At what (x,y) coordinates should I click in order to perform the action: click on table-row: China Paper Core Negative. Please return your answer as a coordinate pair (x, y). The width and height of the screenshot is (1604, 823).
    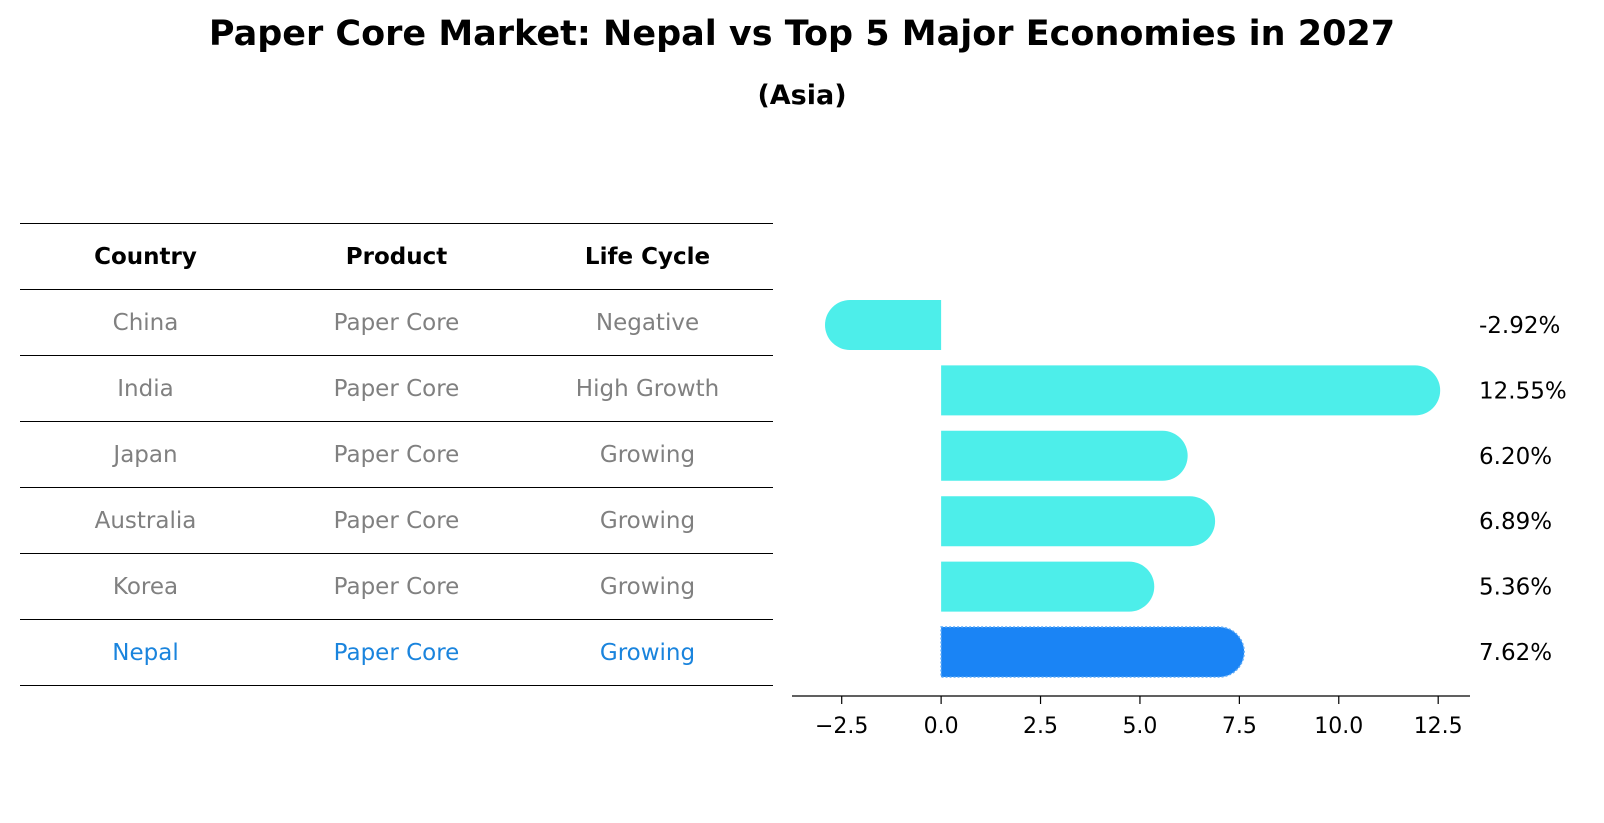
    Looking at the image, I should click on (396, 322).